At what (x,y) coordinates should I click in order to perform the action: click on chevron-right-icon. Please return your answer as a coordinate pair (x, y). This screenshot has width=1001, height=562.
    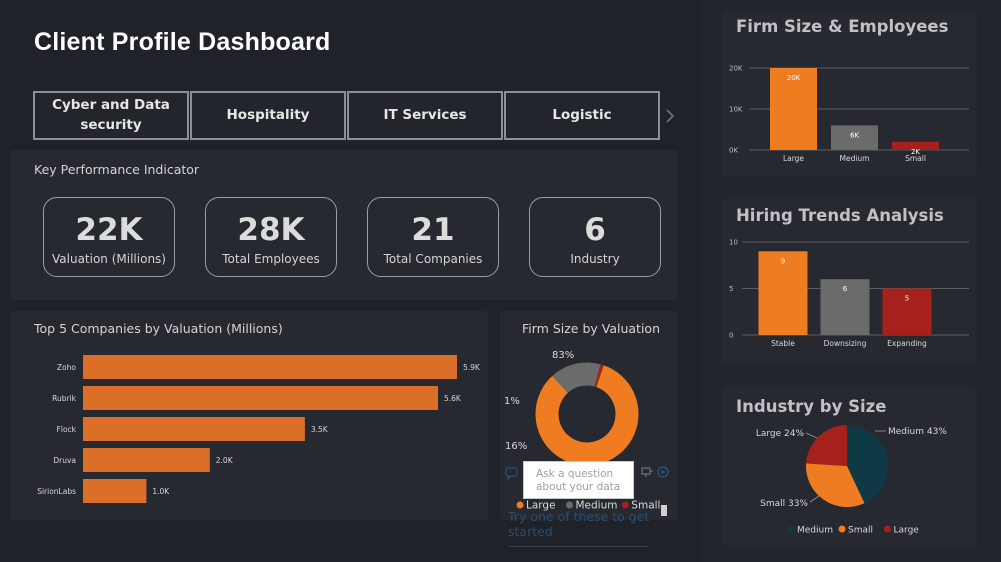
    Looking at the image, I should click on (670, 116).